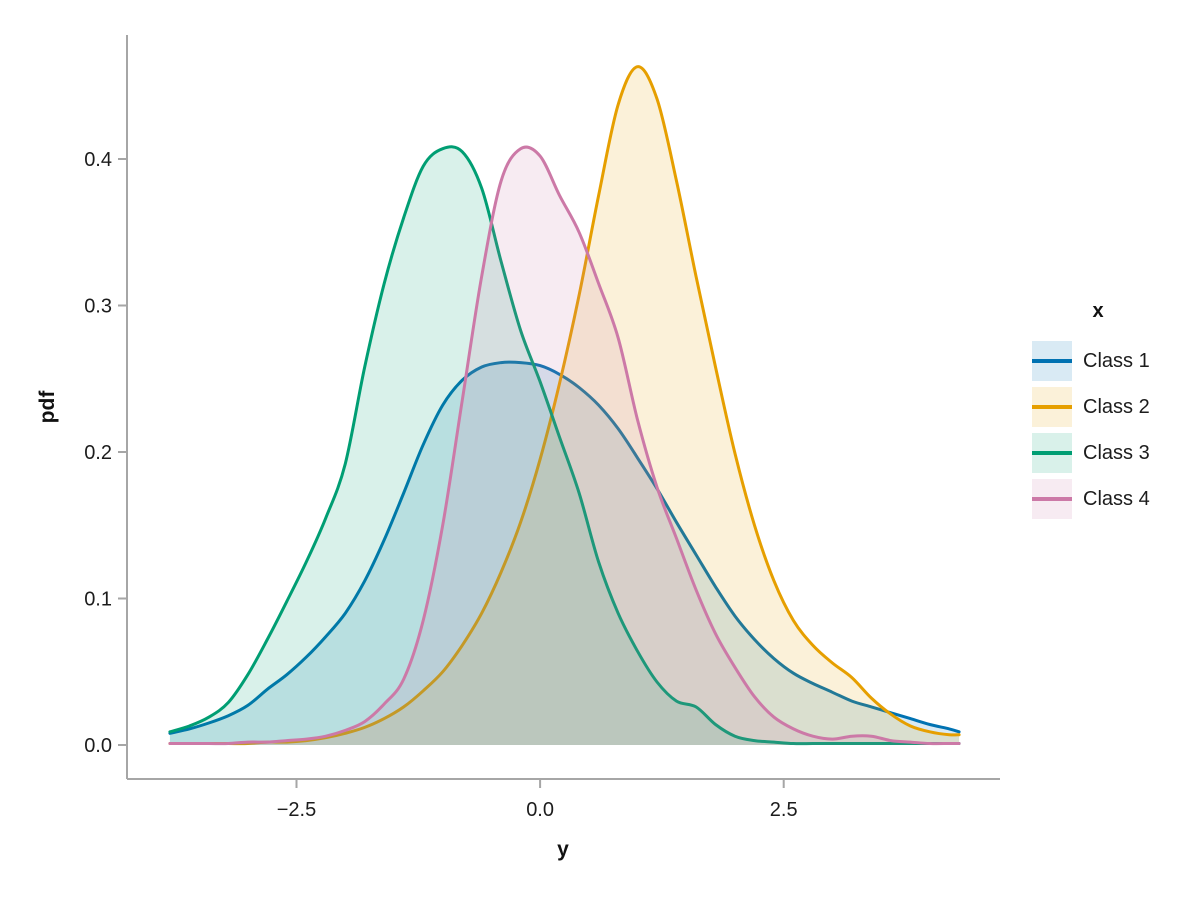  What do you see at coordinates (540, 810) in the screenshot?
I see `x-tick-label: 0.0` at bounding box center [540, 810].